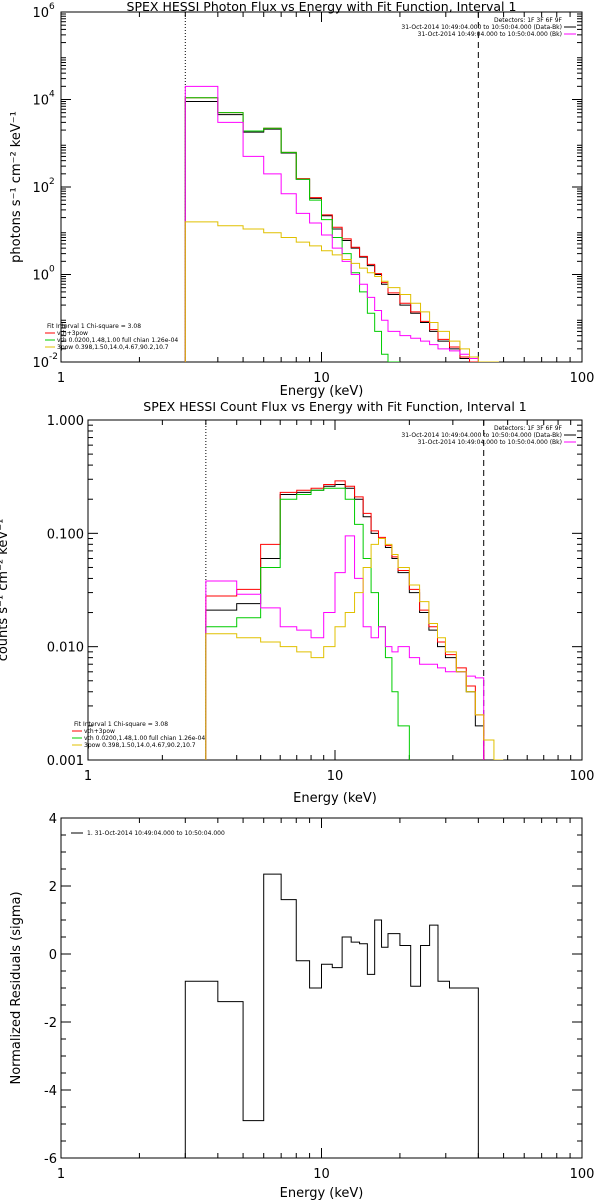 The image size is (600, 1200). Describe the element at coordinates (52, 182) in the screenshot. I see `y-tick-exponent: 2` at that location.